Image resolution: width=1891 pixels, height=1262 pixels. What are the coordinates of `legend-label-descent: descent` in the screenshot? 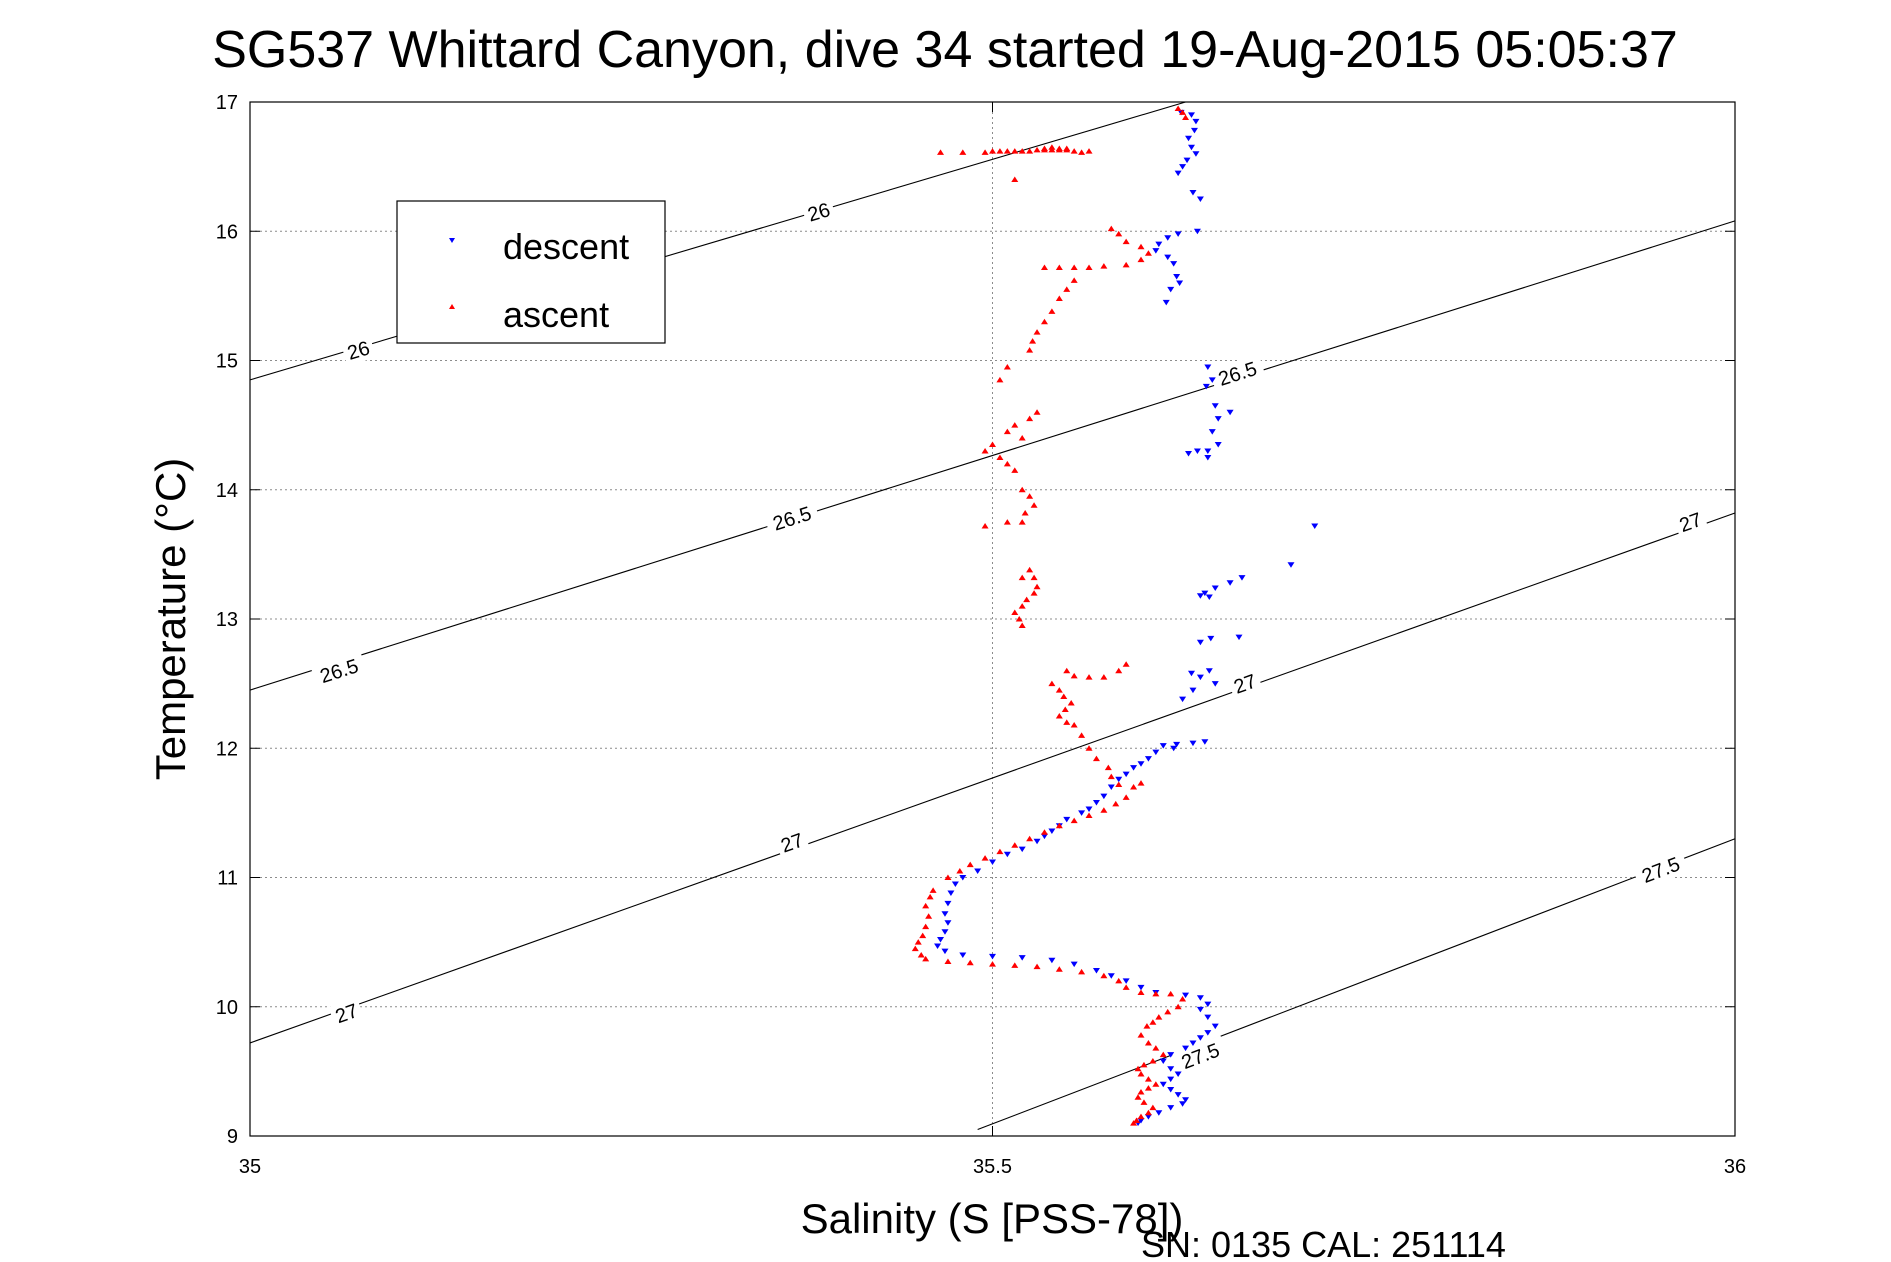 It's located at (566, 246).